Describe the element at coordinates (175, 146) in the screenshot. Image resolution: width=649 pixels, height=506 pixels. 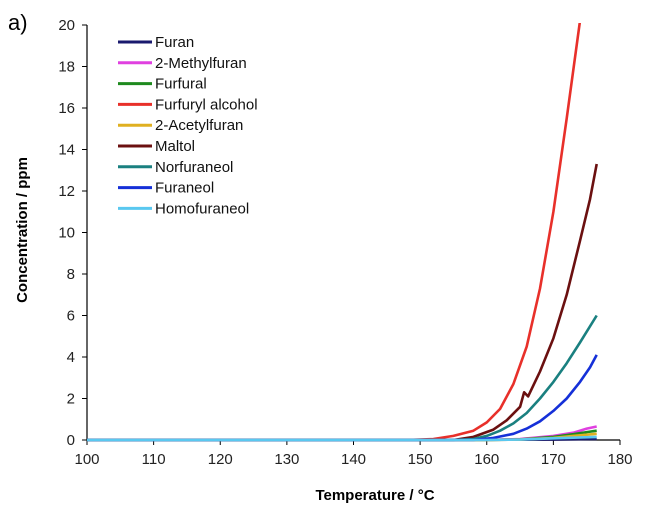
I see `legend-label-maltol: Maltol` at that location.